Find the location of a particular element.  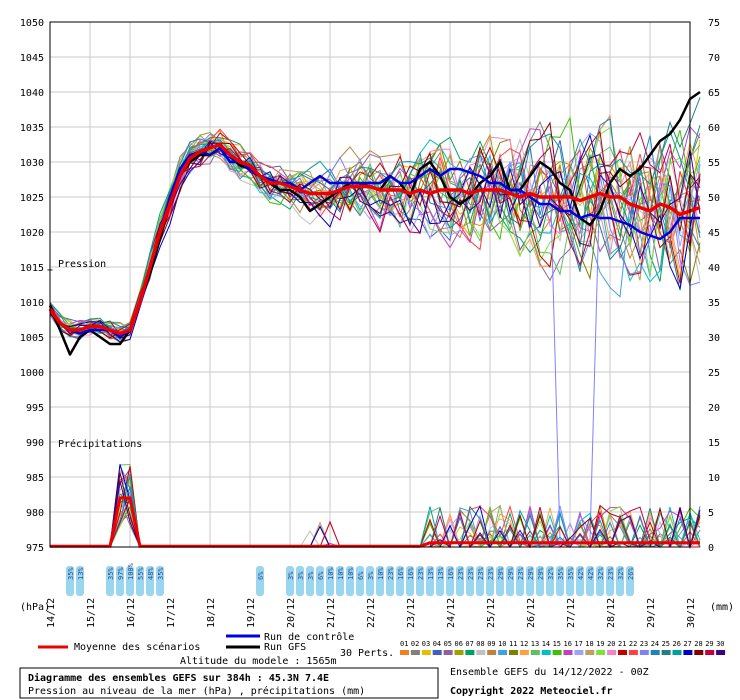

pressure-marker: + is located at coordinates (50, 270).